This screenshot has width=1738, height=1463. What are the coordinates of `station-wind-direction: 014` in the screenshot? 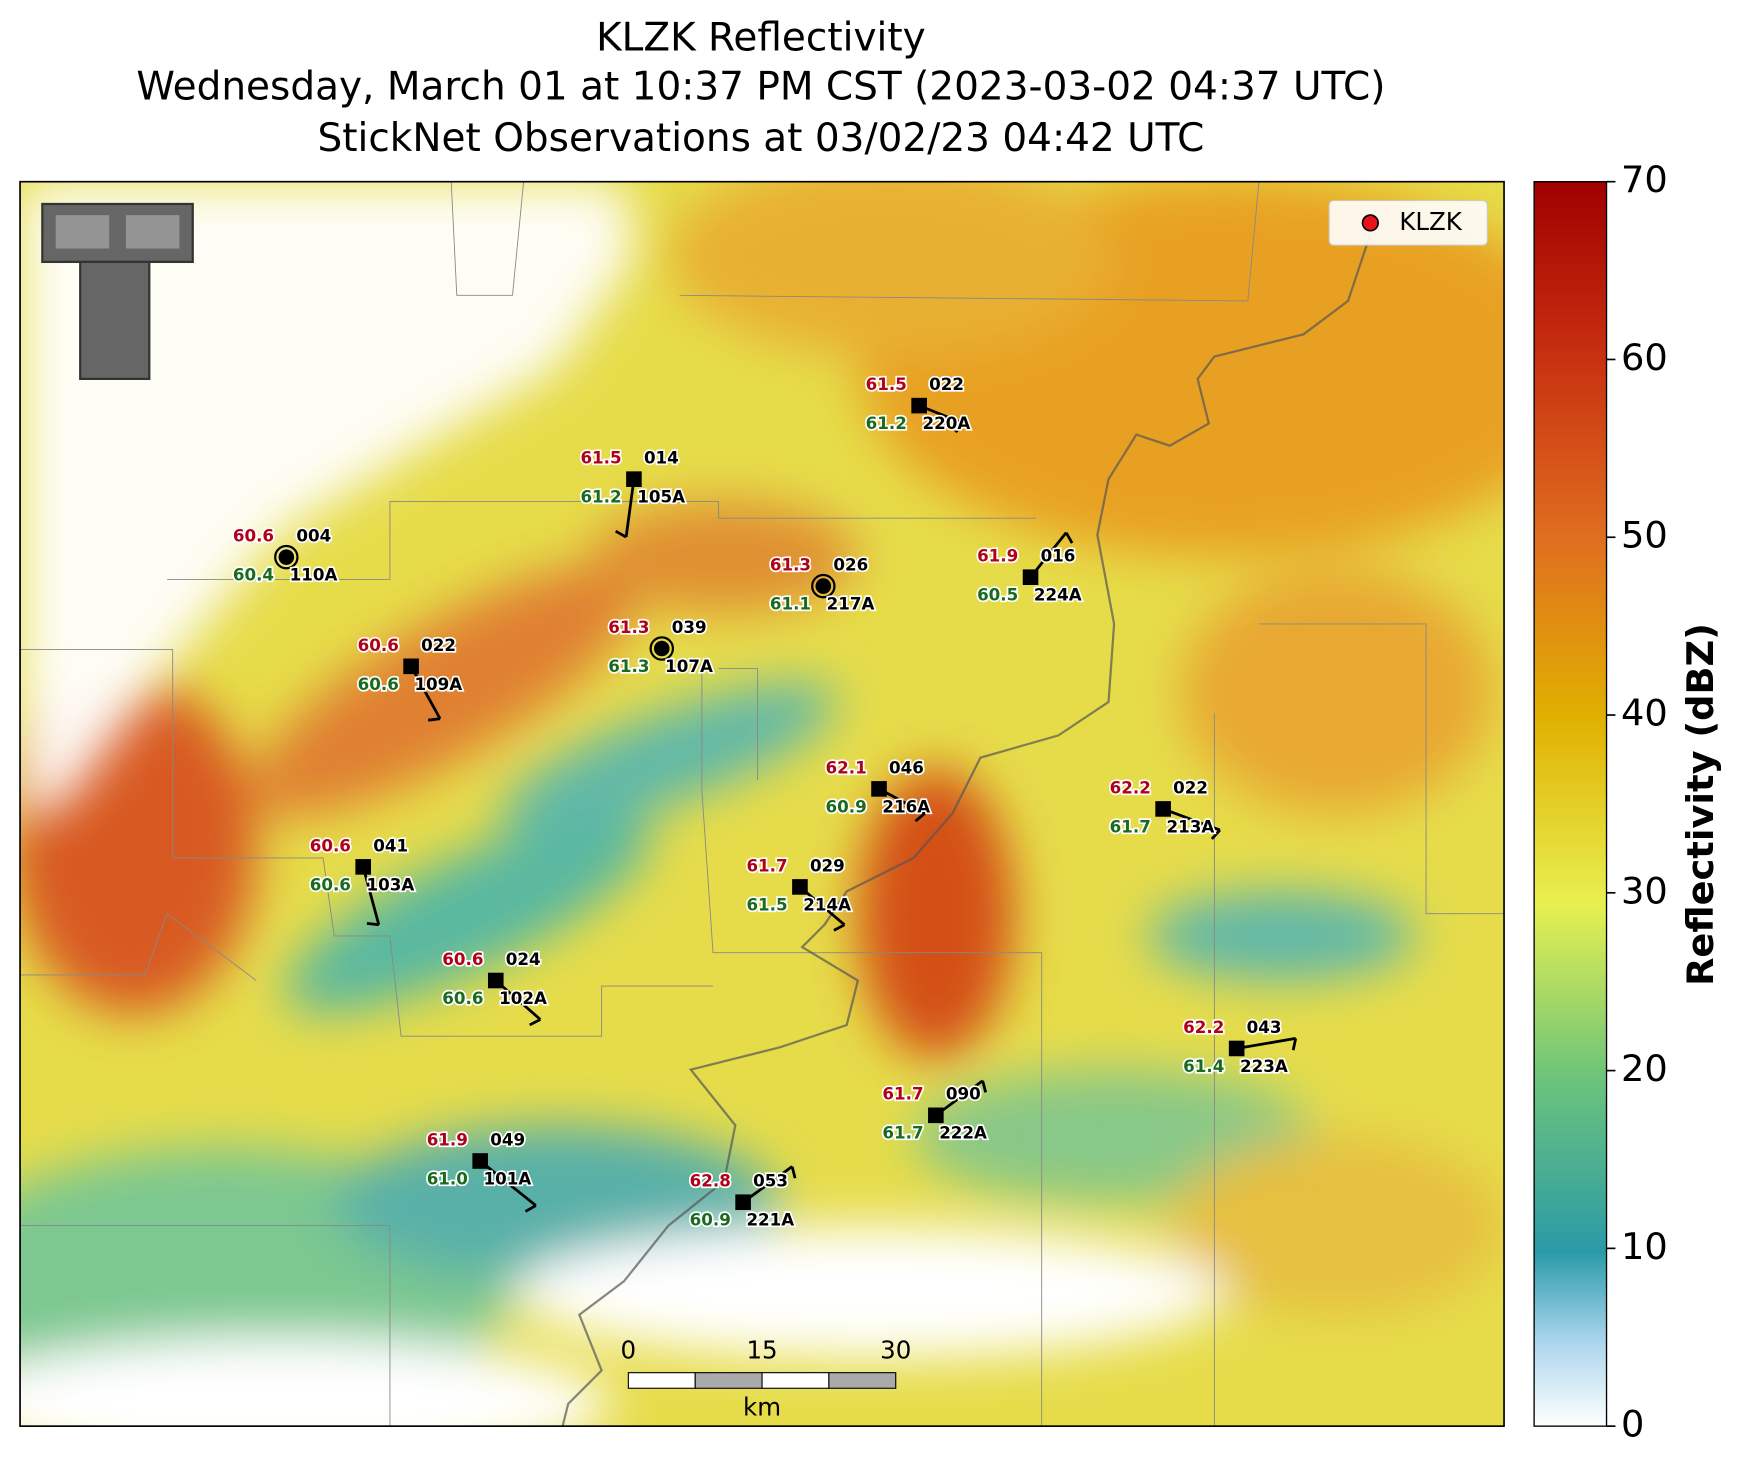 It's located at (661, 458).